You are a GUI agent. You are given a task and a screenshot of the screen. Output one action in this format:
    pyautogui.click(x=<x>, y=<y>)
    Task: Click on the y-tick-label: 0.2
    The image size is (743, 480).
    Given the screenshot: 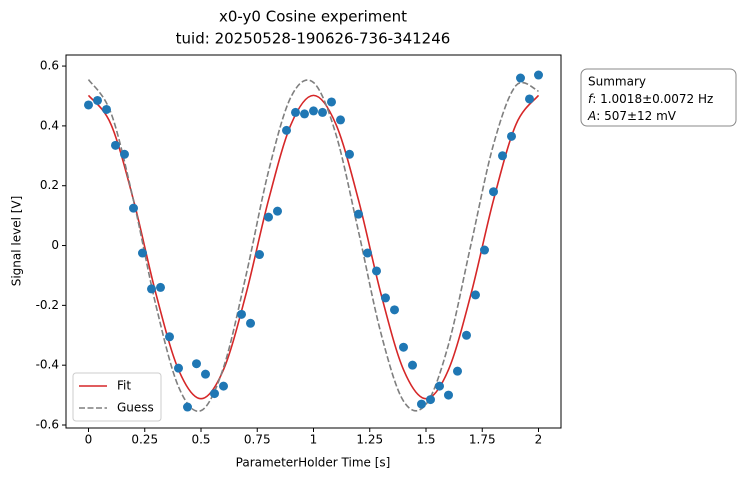 What is the action you would take?
    pyautogui.click(x=49, y=185)
    